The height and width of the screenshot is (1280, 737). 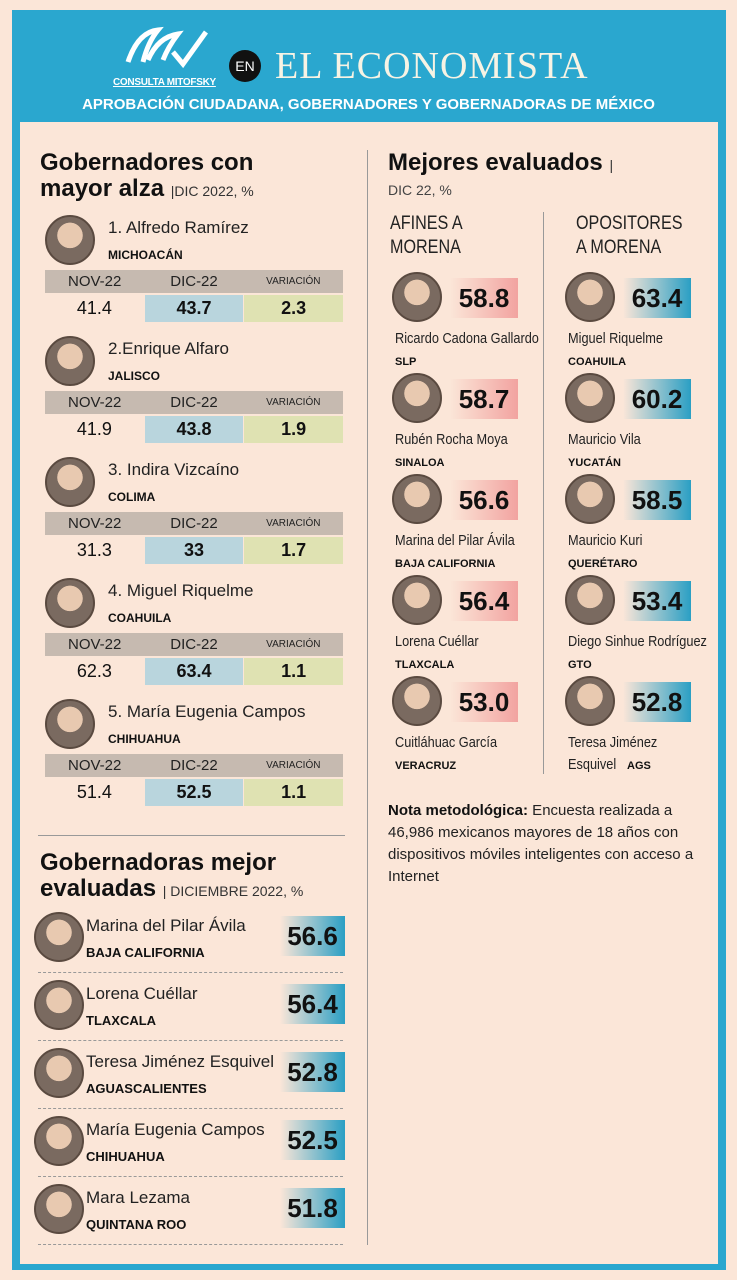 What do you see at coordinates (245, 66) in the screenshot?
I see `en-badge: EN` at bounding box center [245, 66].